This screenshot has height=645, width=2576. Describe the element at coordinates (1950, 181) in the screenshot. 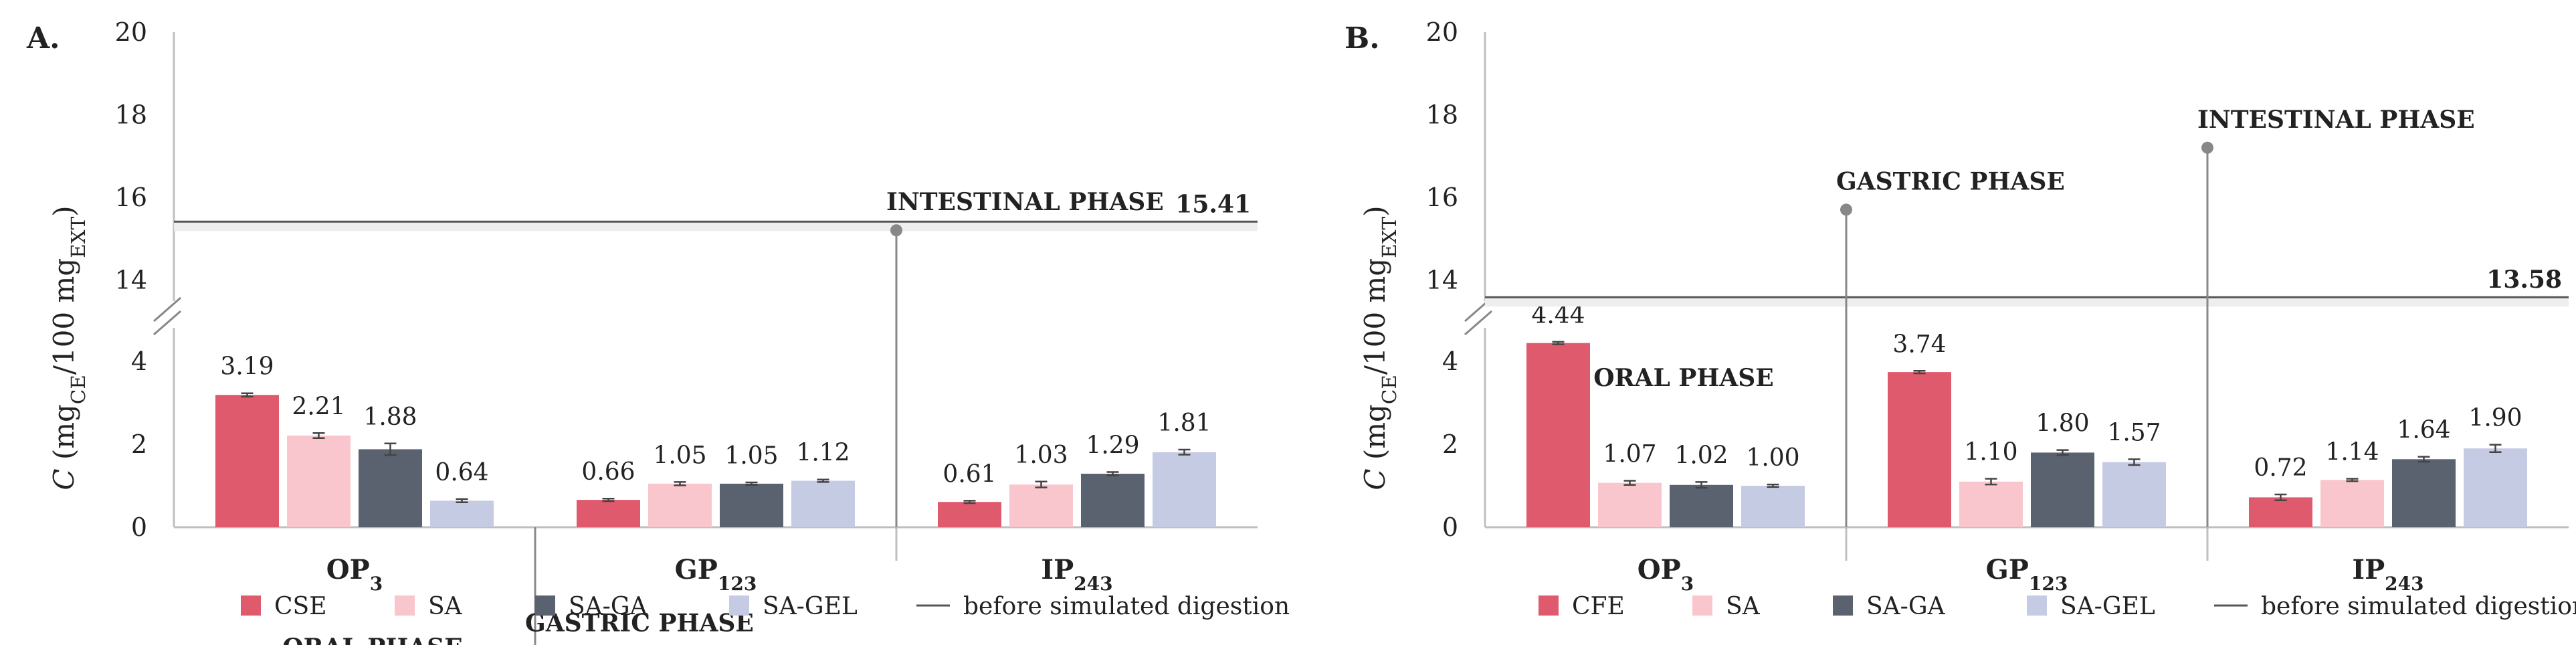

I see `phase-label: GASTRIC PHASE` at that location.